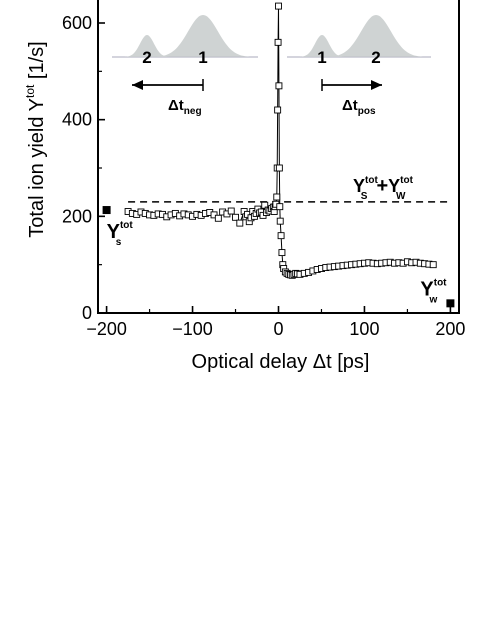  I want to click on x-tick-label: 200, so click(450, 329).